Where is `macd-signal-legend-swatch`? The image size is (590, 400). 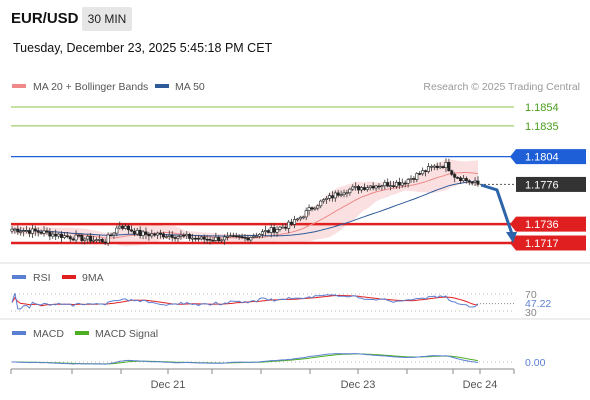
macd-signal-legend-swatch is located at coordinates (82, 333).